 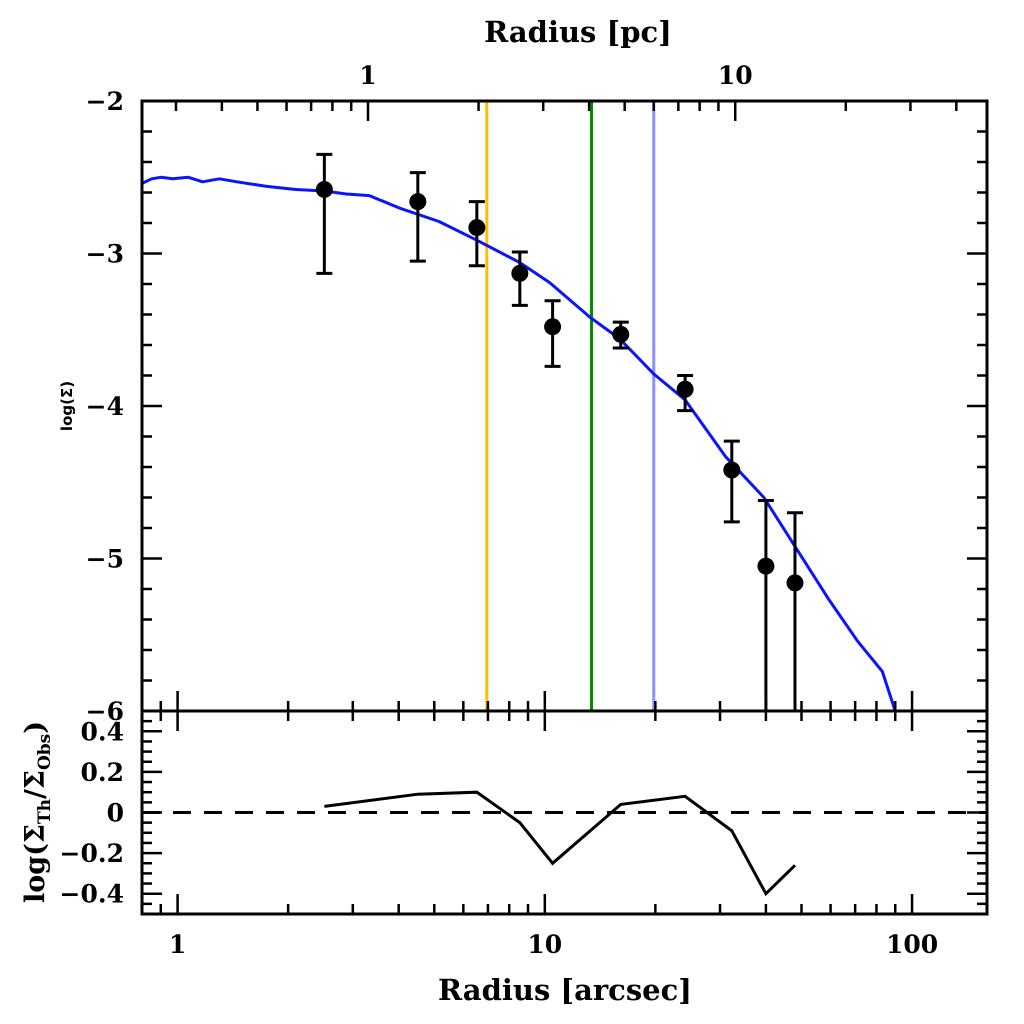 What do you see at coordinates (67, 406) in the screenshot?
I see `profile-ylabel: log(Σ)` at bounding box center [67, 406].